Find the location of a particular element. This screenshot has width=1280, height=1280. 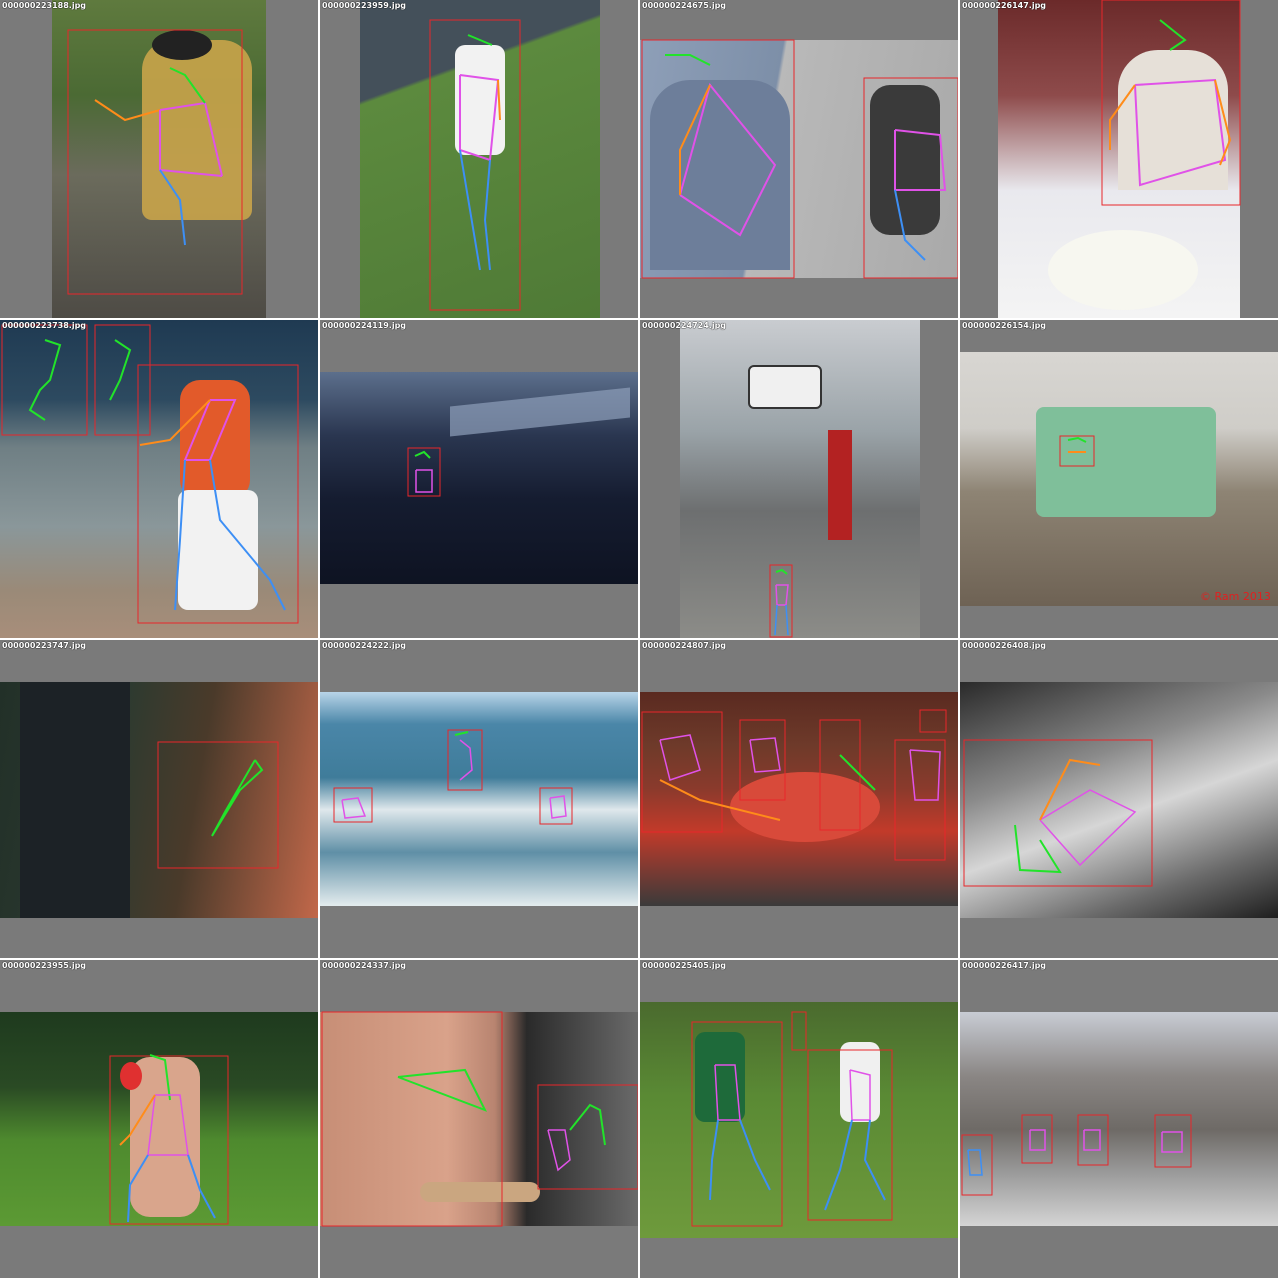

image-tile: 000000224119.jpg is located at coordinates (479, 479).